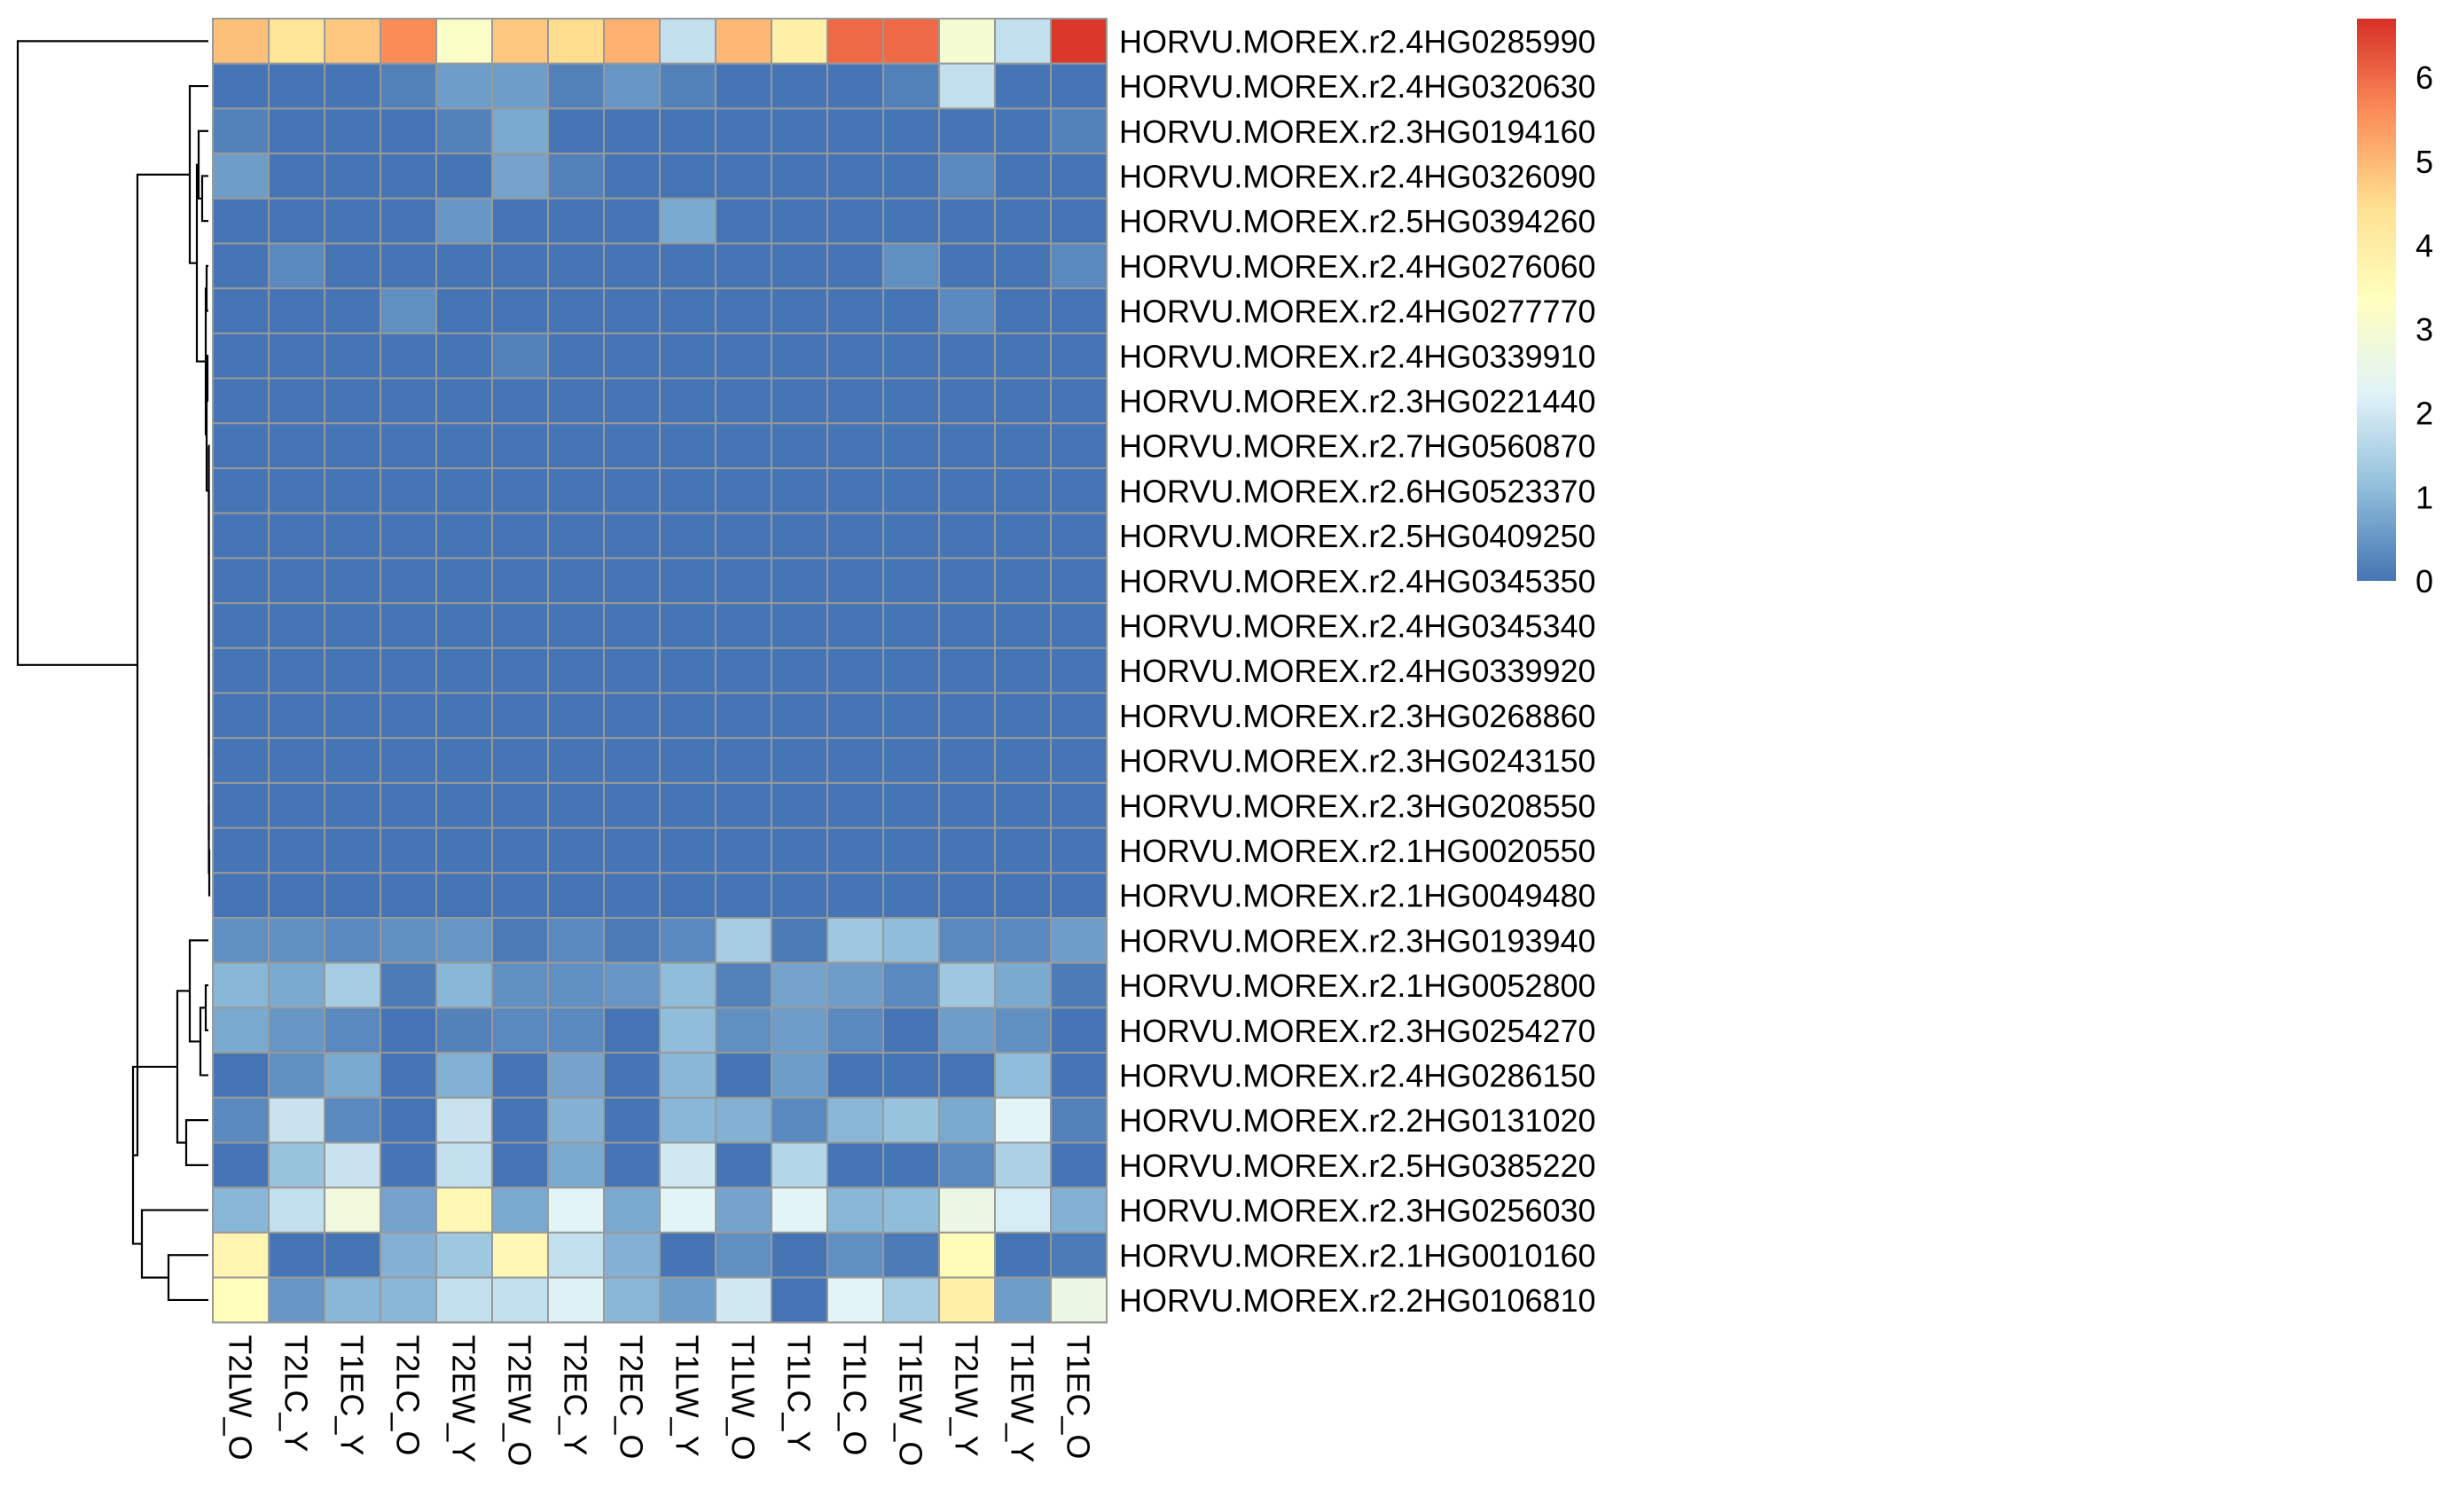 The image size is (2451, 1512). Describe the element at coordinates (688, 1395) in the screenshot. I see `column-label: T1LW_Y` at that location.